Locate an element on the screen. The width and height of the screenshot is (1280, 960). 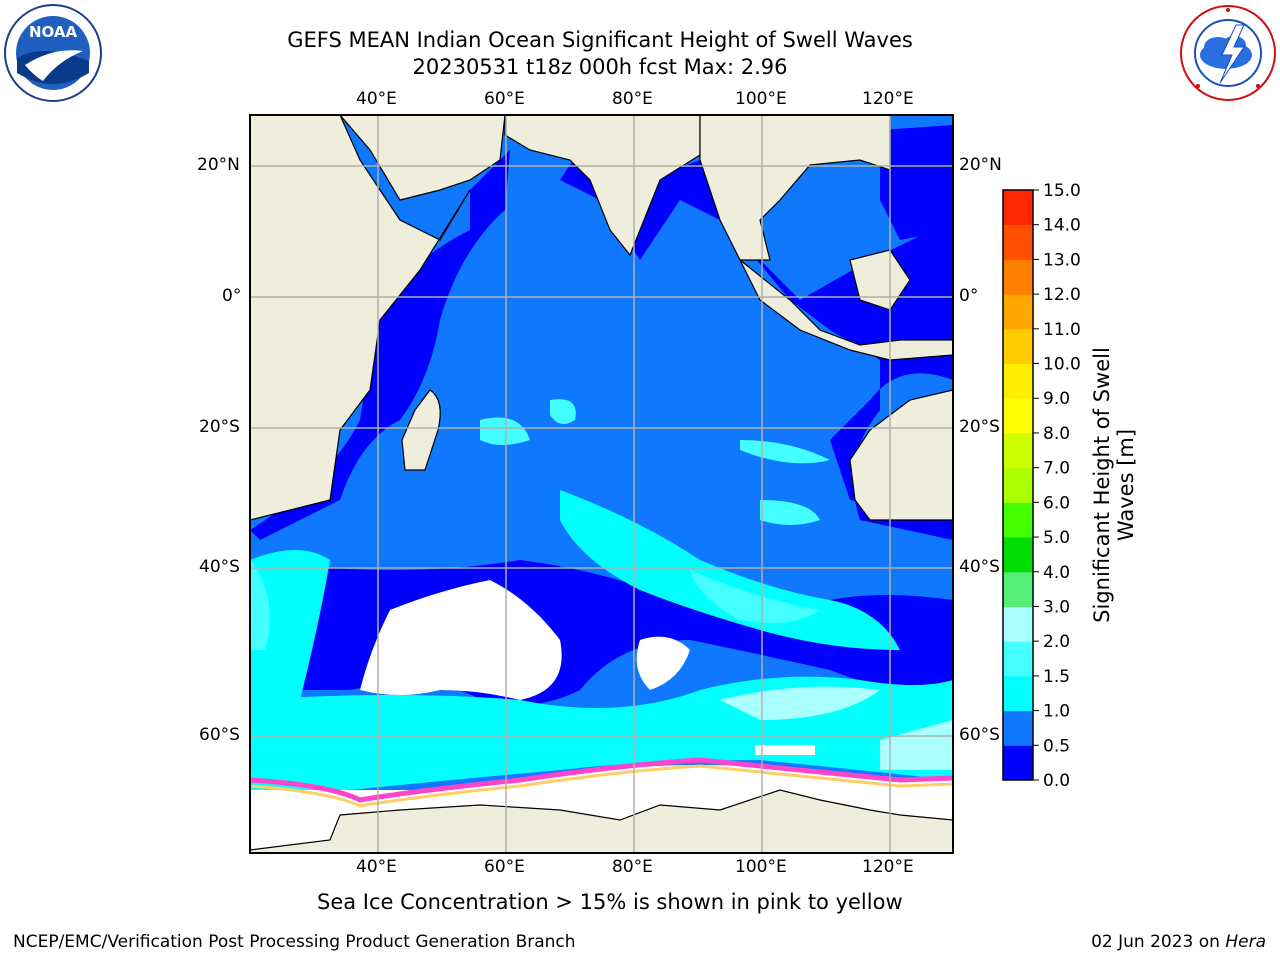
colorbar-tick-label: 10.0 is located at coordinates (1062, 365).